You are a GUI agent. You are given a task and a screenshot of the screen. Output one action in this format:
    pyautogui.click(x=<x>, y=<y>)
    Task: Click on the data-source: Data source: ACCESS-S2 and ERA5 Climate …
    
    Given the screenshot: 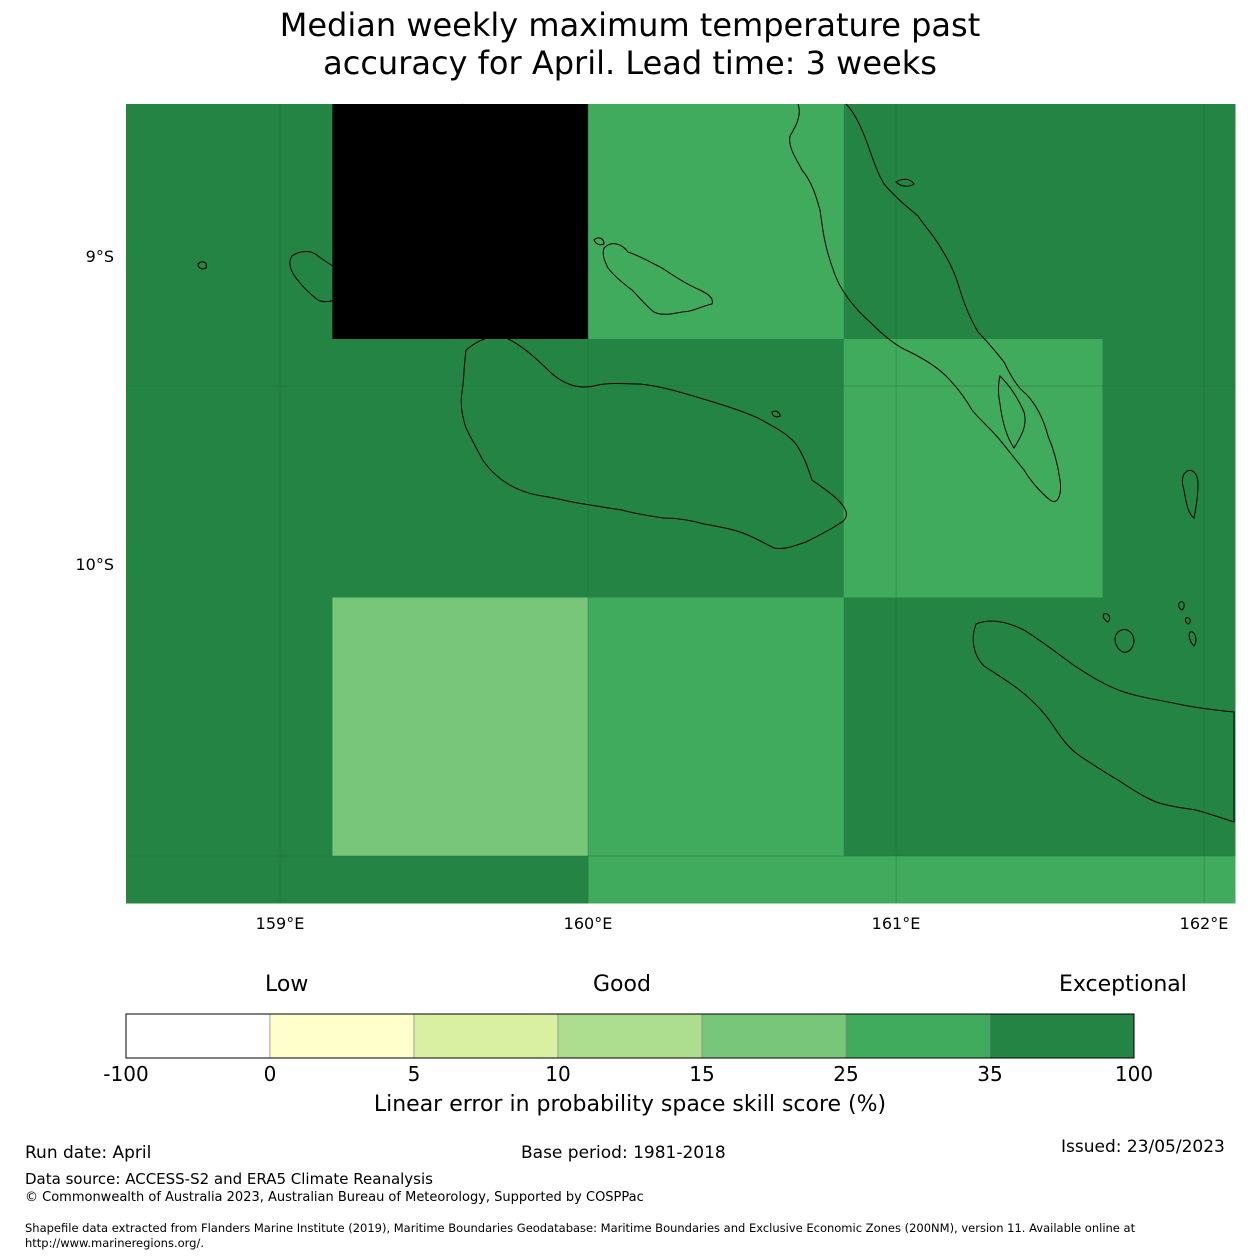 What is the action you would take?
    pyautogui.click(x=229, y=1179)
    